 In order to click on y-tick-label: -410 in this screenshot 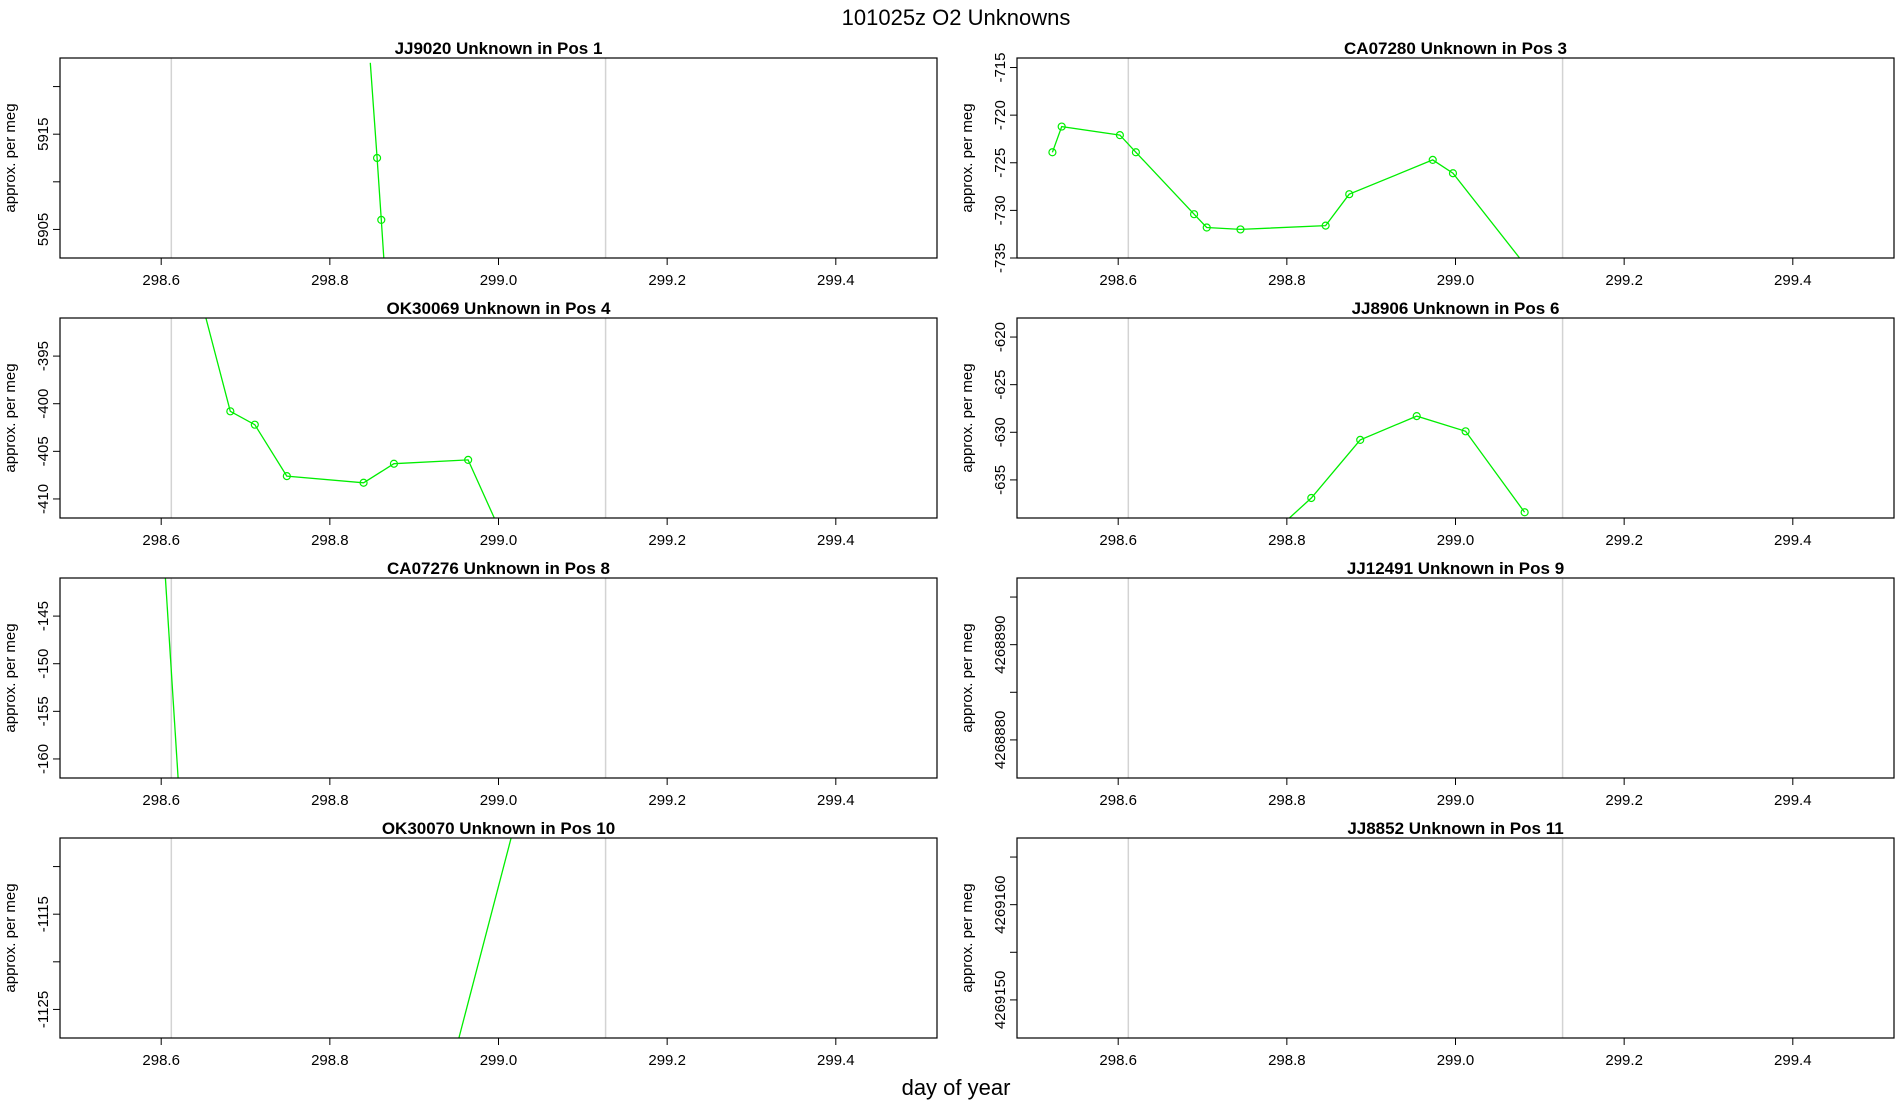, I will do `click(43, 499)`.